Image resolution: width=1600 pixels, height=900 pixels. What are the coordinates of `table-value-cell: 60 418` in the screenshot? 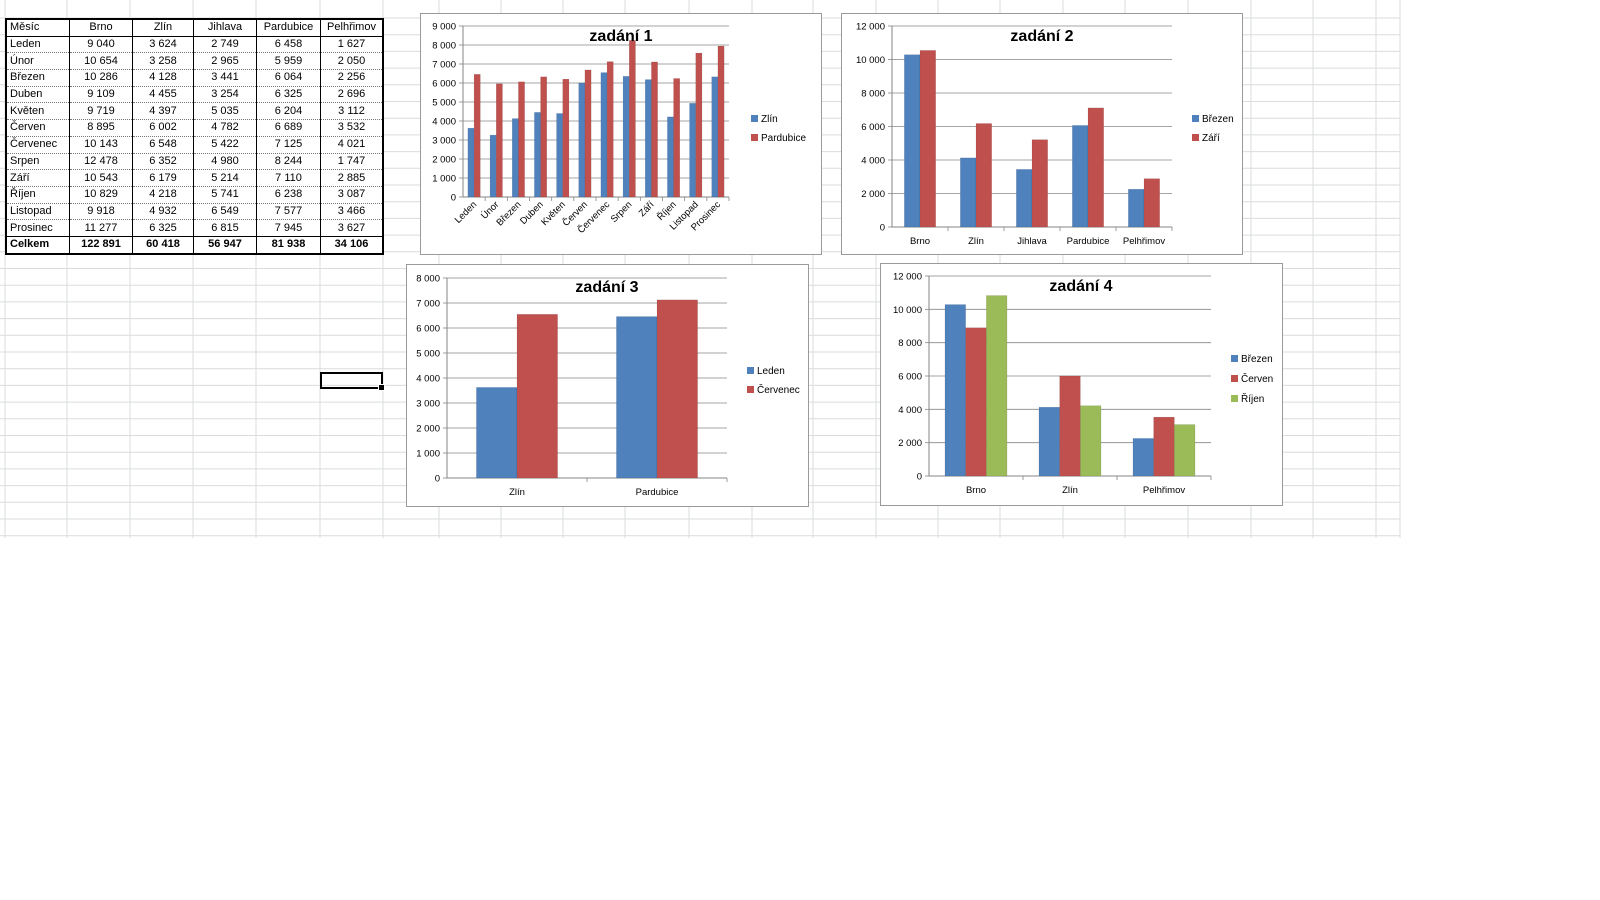 It's located at (163, 244).